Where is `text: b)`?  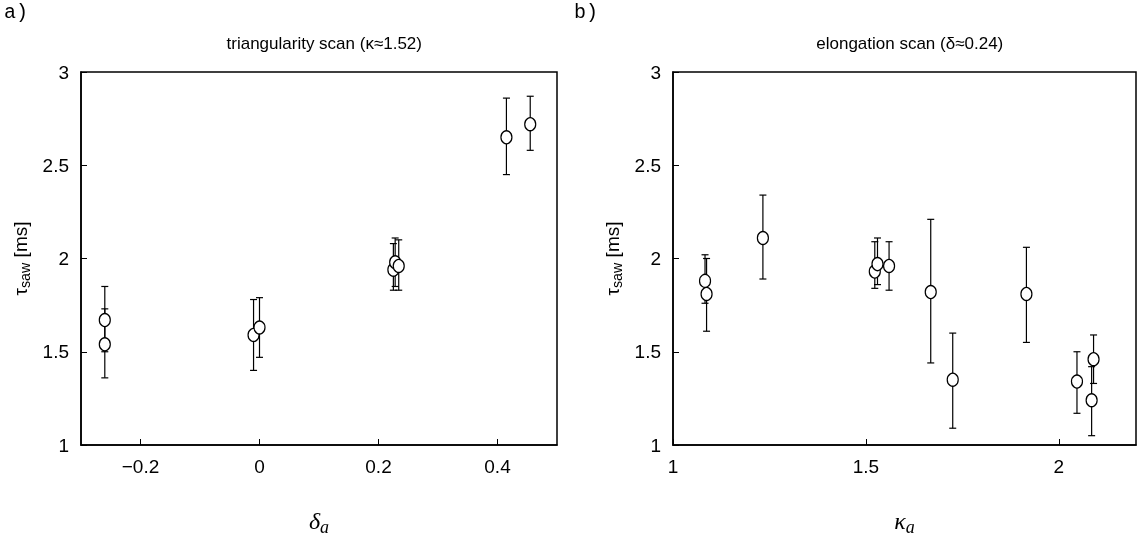
text: b) is located at coordinates (586, 12).